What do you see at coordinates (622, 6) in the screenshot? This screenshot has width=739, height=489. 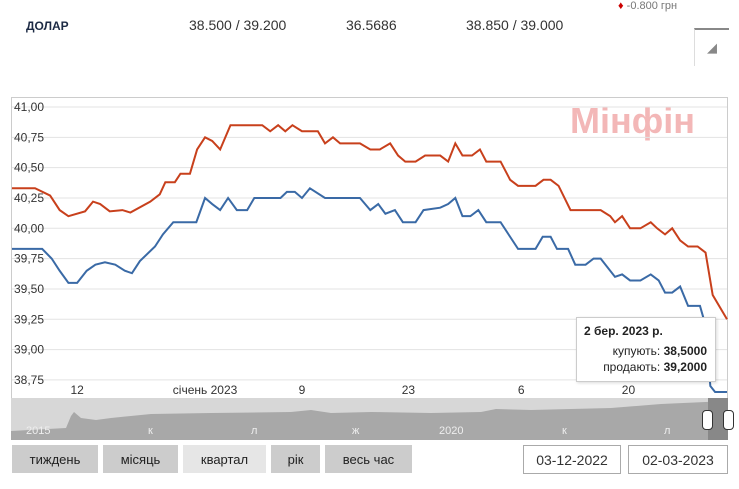 I see `down-arrow-icon: ♦` at bounding box center [622, 6].